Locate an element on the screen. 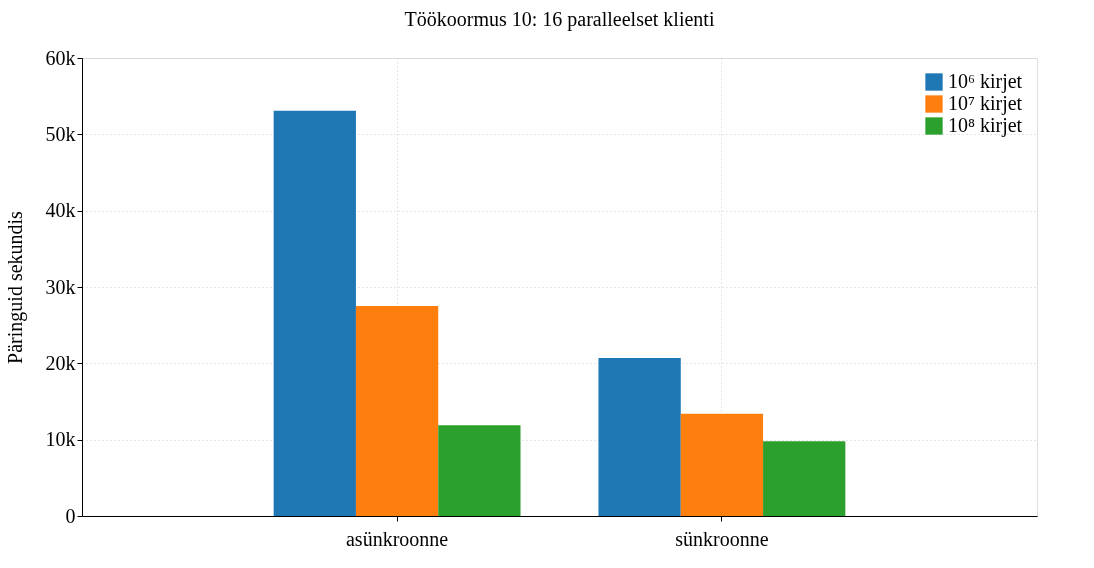 The height and width of the screenshot is (568, 1094). y-tick-label: 40k is located at coordinates (60, 210).